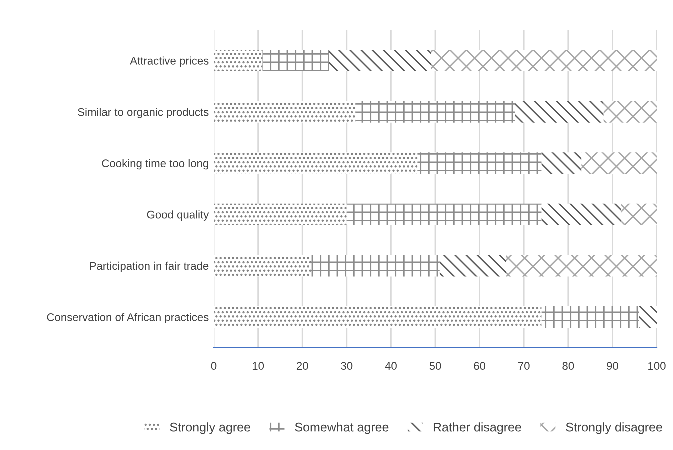 This screenshot has height=450, width=673. Describe the element at coordinates (302, 366) in the screenshot. I see `x-tick-label: 20` at that location.